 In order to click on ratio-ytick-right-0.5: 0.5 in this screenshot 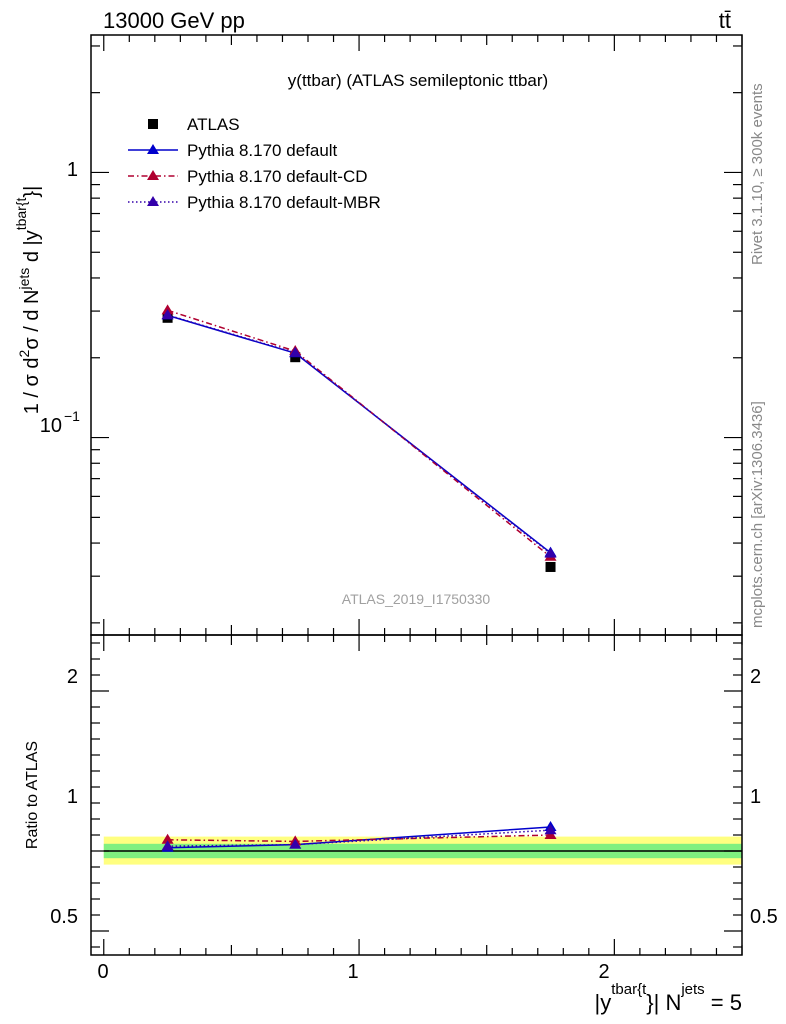, I will do `click(764, 917)`.